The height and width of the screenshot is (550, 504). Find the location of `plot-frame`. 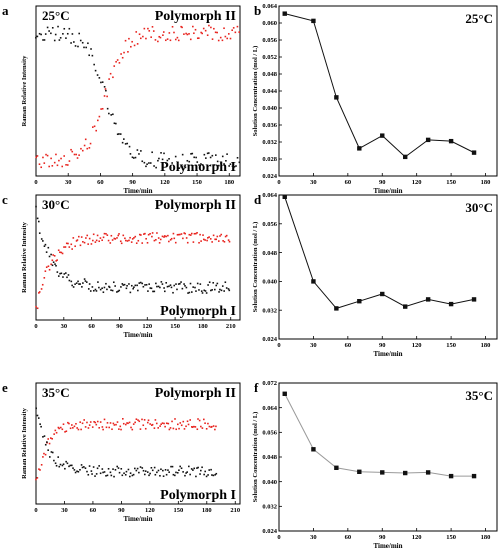

plot-frame is located at coordinates (388, 267).